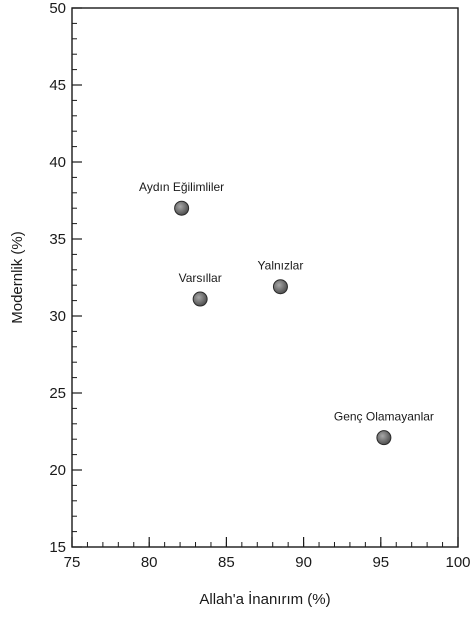  Describe the element at coordinates (264, 599) in the screenshot. I see `x-axis-title: Allah'a İnanırım (%)` at that location.